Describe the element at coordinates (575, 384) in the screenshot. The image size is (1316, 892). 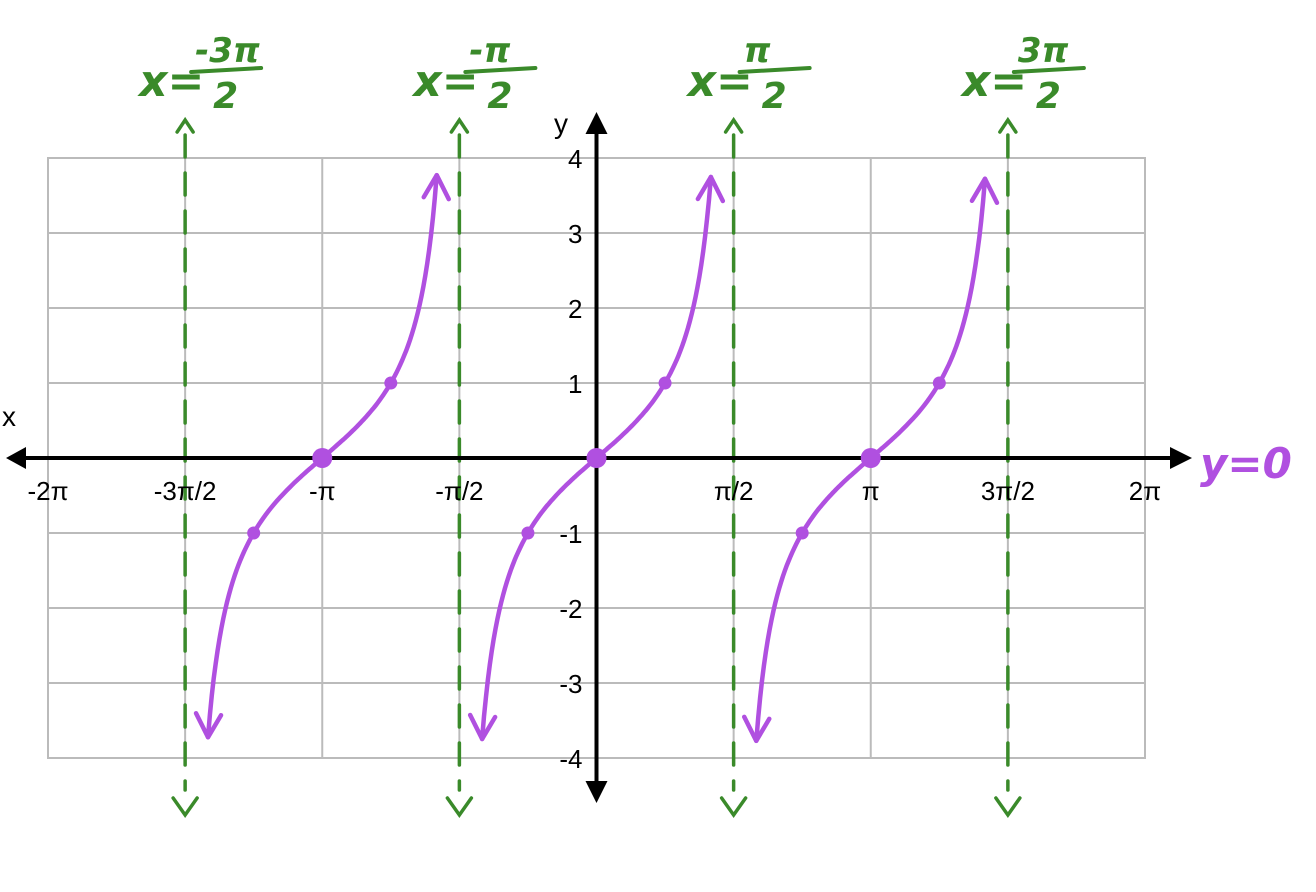
I see `y-tick-label: 1` at that location.